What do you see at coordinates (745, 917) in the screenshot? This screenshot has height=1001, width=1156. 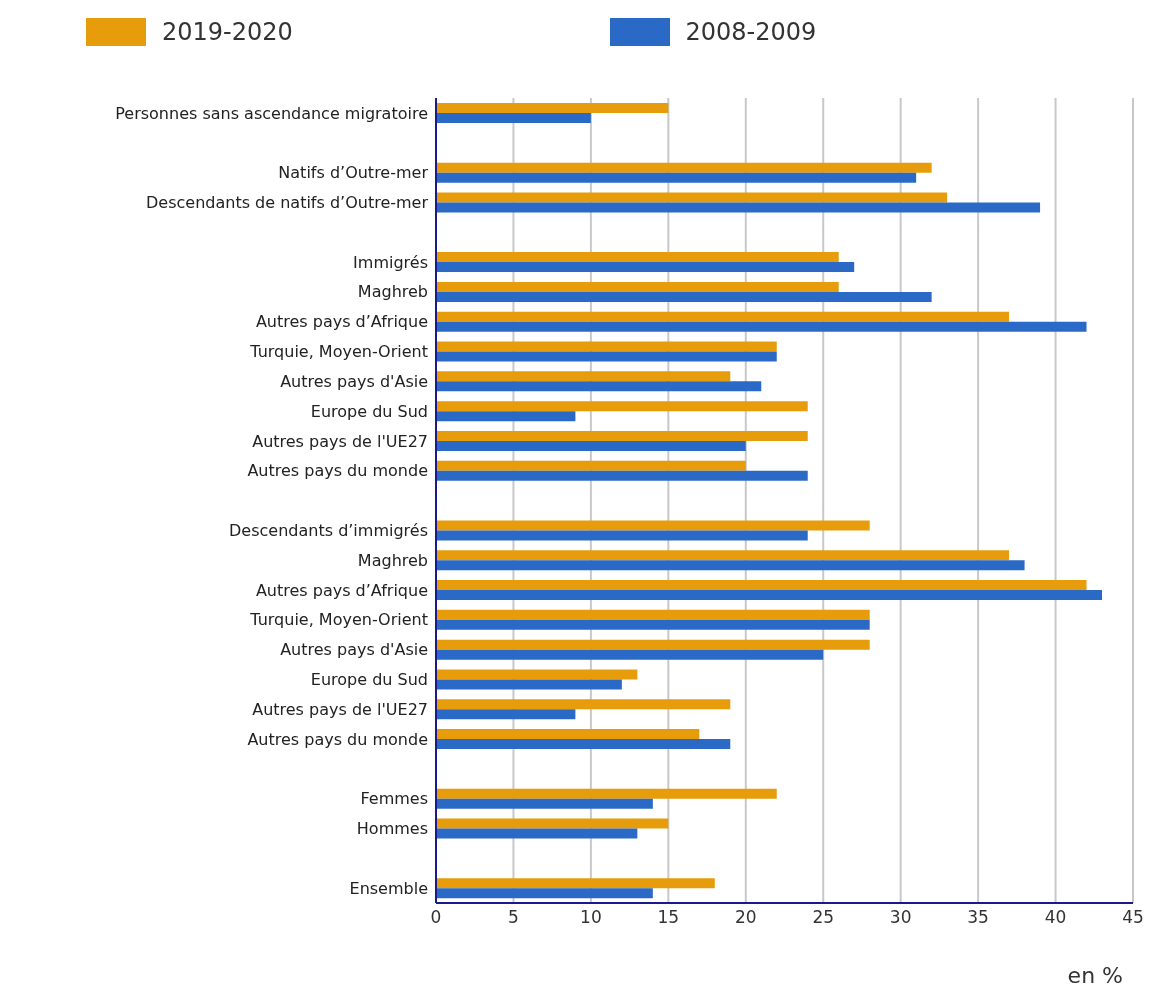 I see `x-tick-label: 20` at bounding box center [745, 917].